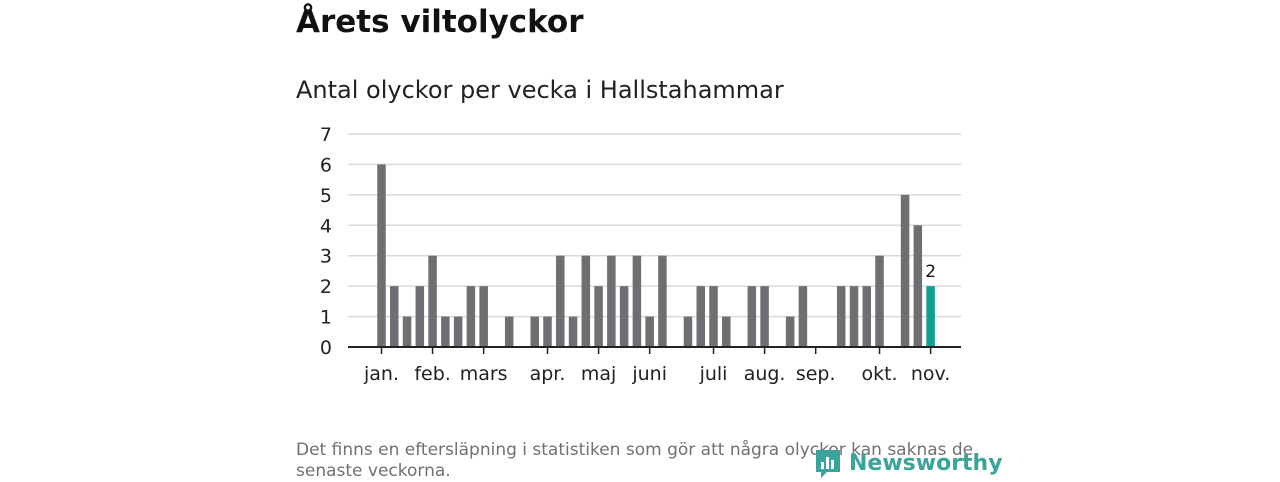  I want to click on newsworthy-logo-icon, so click(828, 464).